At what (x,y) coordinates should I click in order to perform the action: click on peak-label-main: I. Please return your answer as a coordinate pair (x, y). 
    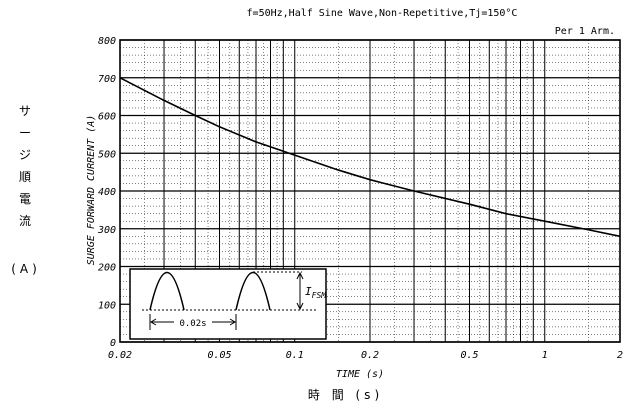
    Looking at the image, I should click on (308, 291).